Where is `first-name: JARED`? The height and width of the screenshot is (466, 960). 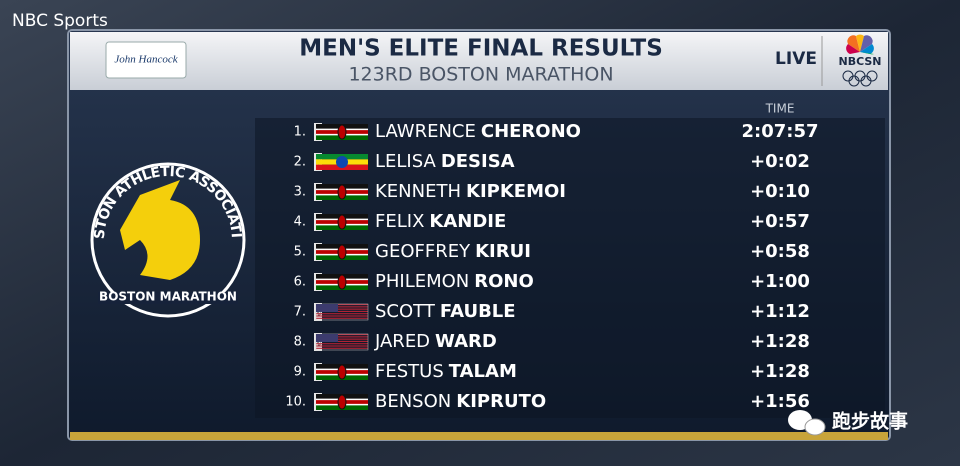 first-name: JARED is located at coordinates (402, 341).